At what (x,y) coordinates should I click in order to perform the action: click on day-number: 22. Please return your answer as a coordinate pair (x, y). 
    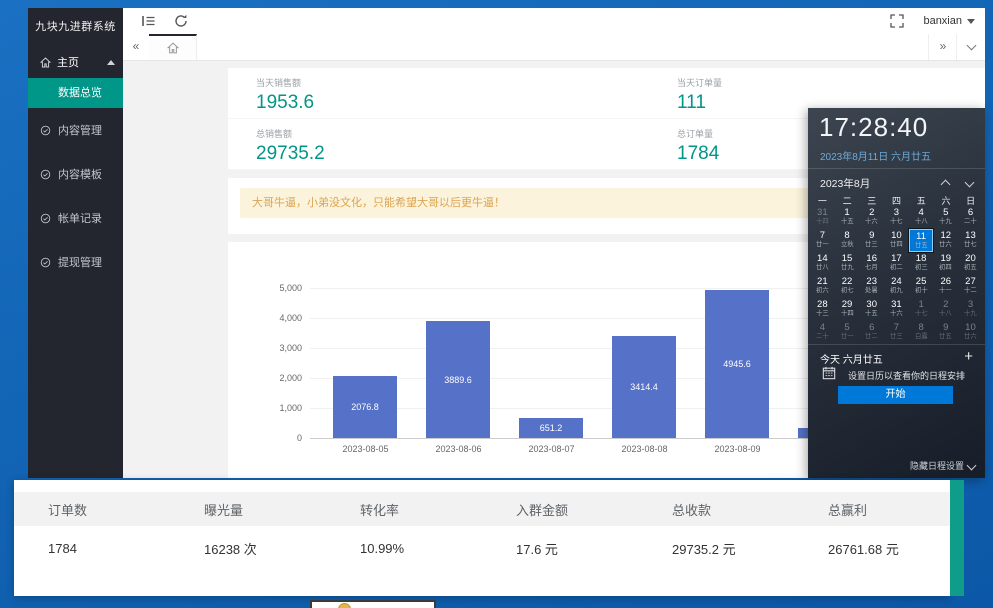
    Looking at the image, I should click on (847, 281).